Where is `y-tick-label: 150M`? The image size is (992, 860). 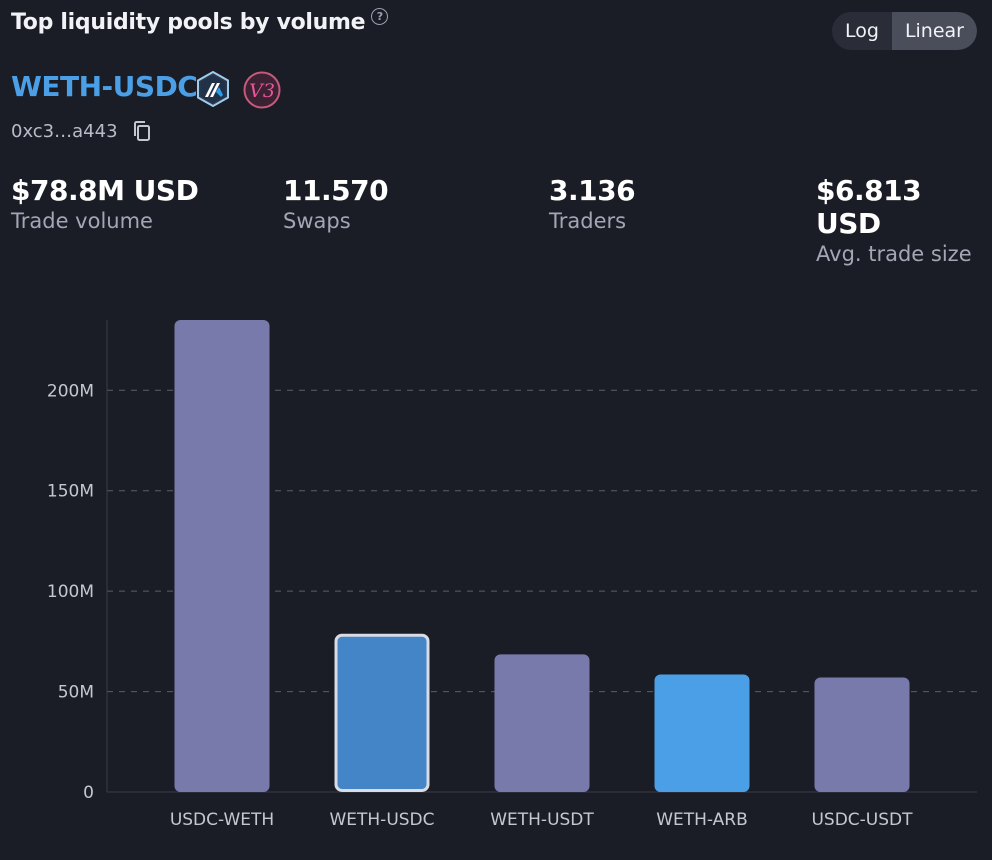
y-tick-label: 150M is located at coordinates (70, 492).